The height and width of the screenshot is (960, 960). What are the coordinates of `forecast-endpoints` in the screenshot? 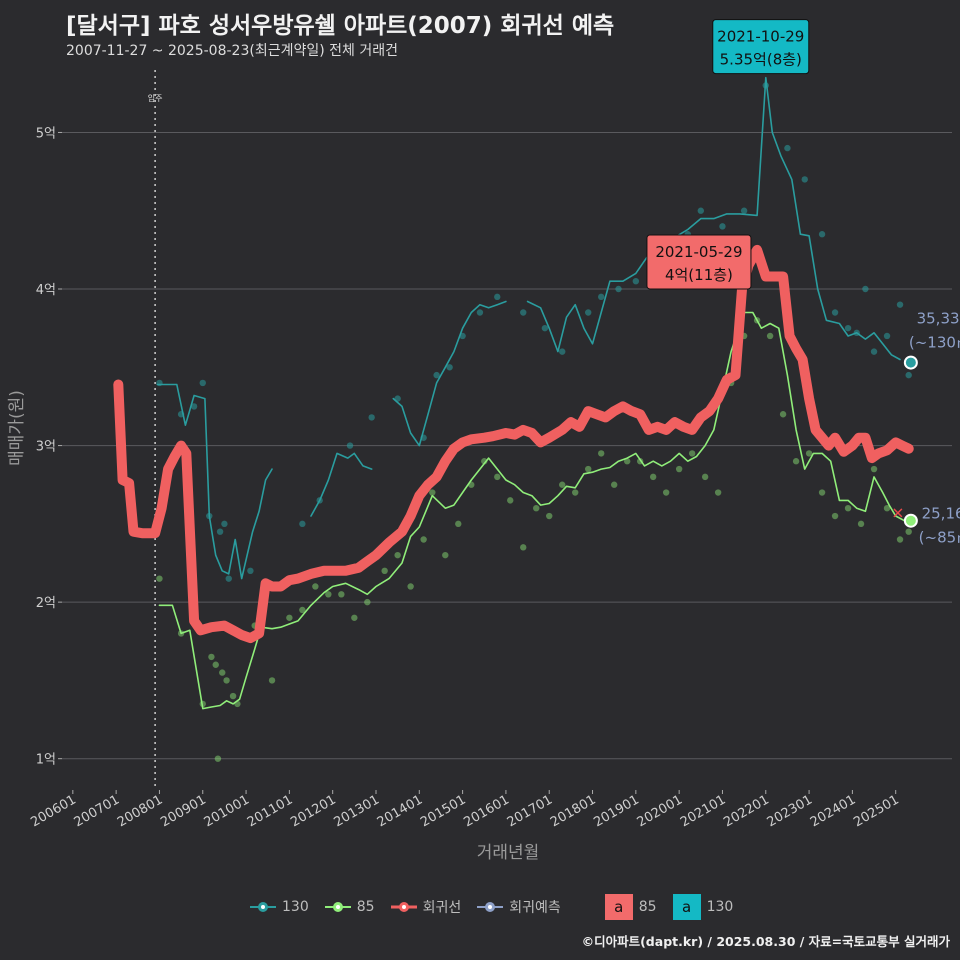 It's located at (905, 441).